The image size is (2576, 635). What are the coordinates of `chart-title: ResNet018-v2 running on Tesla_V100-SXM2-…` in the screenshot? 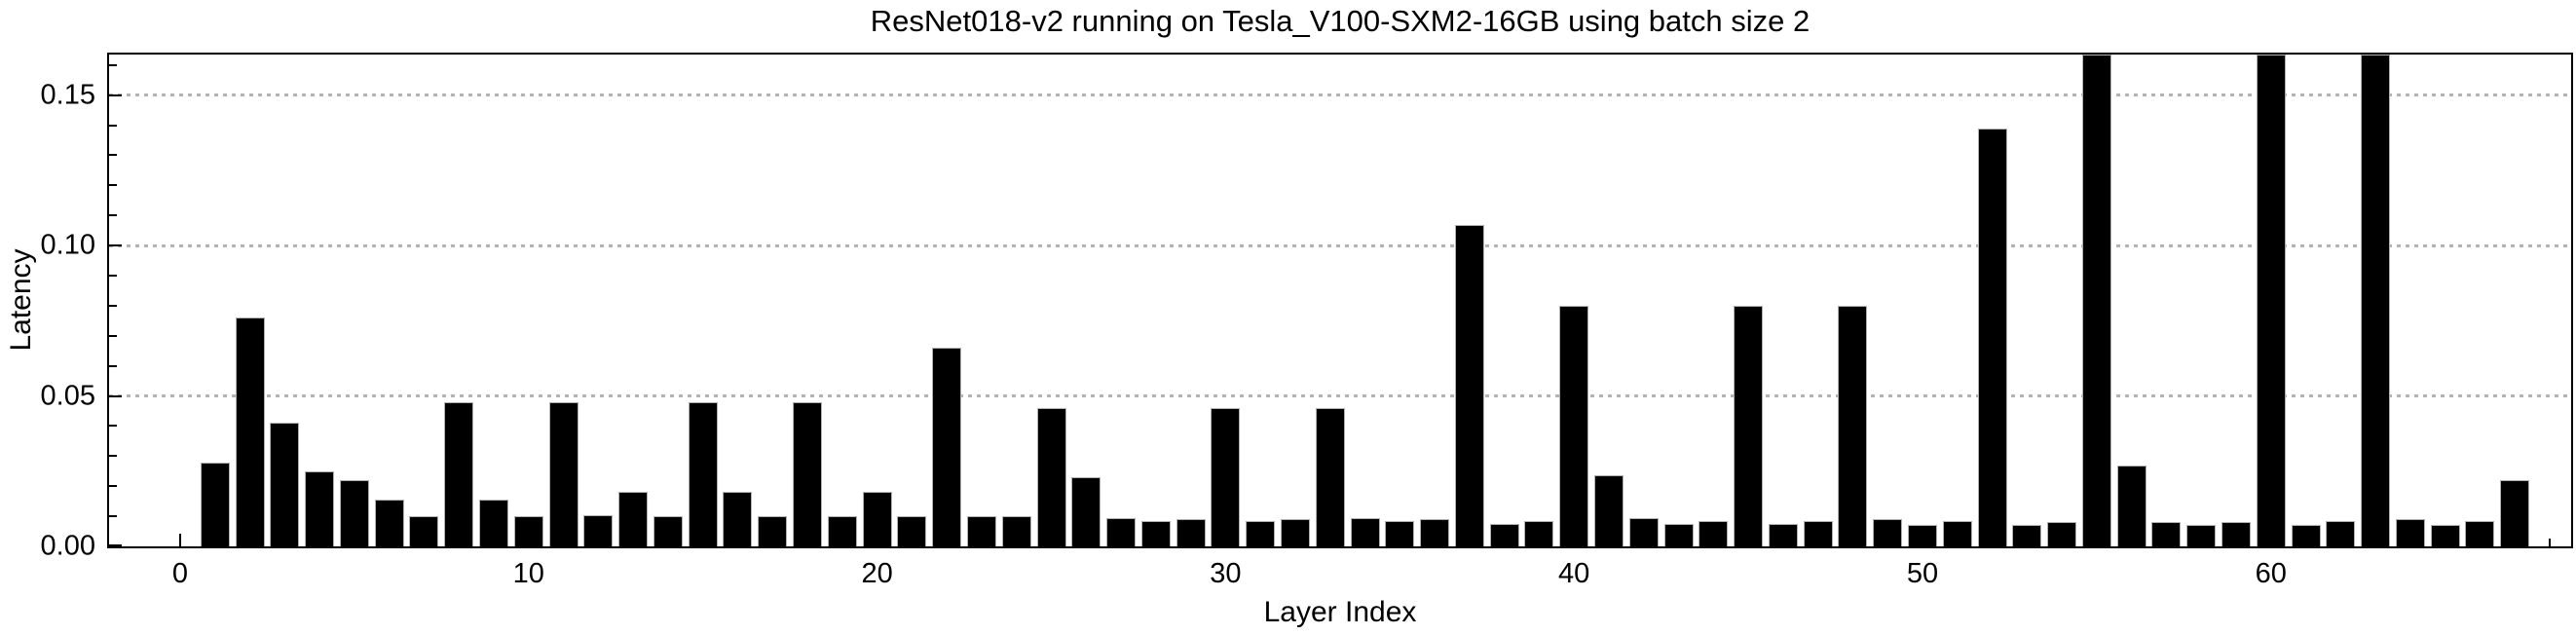 It's located at (1340, 21).